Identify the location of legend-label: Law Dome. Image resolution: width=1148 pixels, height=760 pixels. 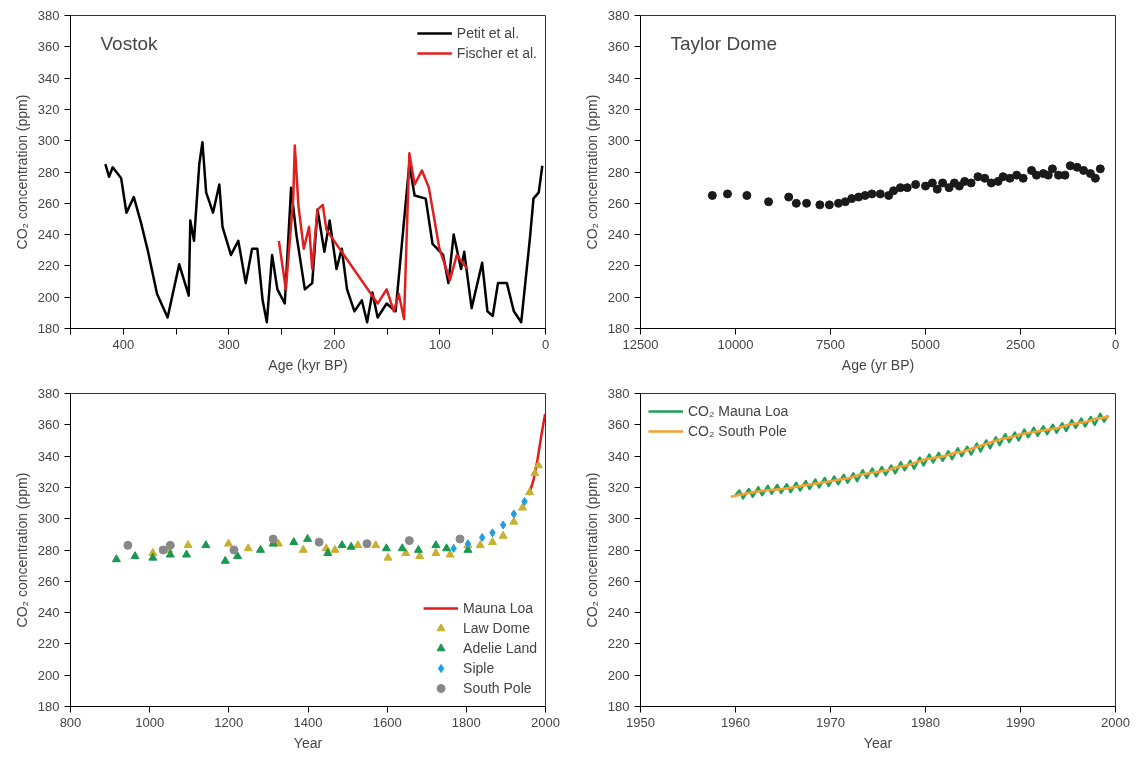
(496, 628).